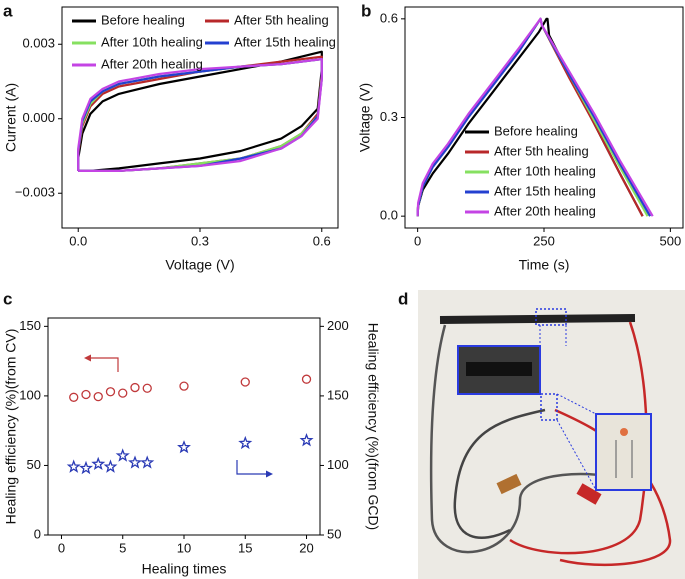 The width and height of the screenshot is (685, 579). I want to click on x-axis-label: Healing times, so click(184, 569).